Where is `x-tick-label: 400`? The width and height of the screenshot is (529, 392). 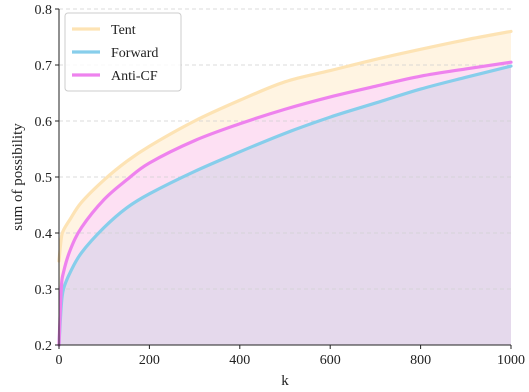
x-tick-label: 400 is located at coordinates (239, 360).